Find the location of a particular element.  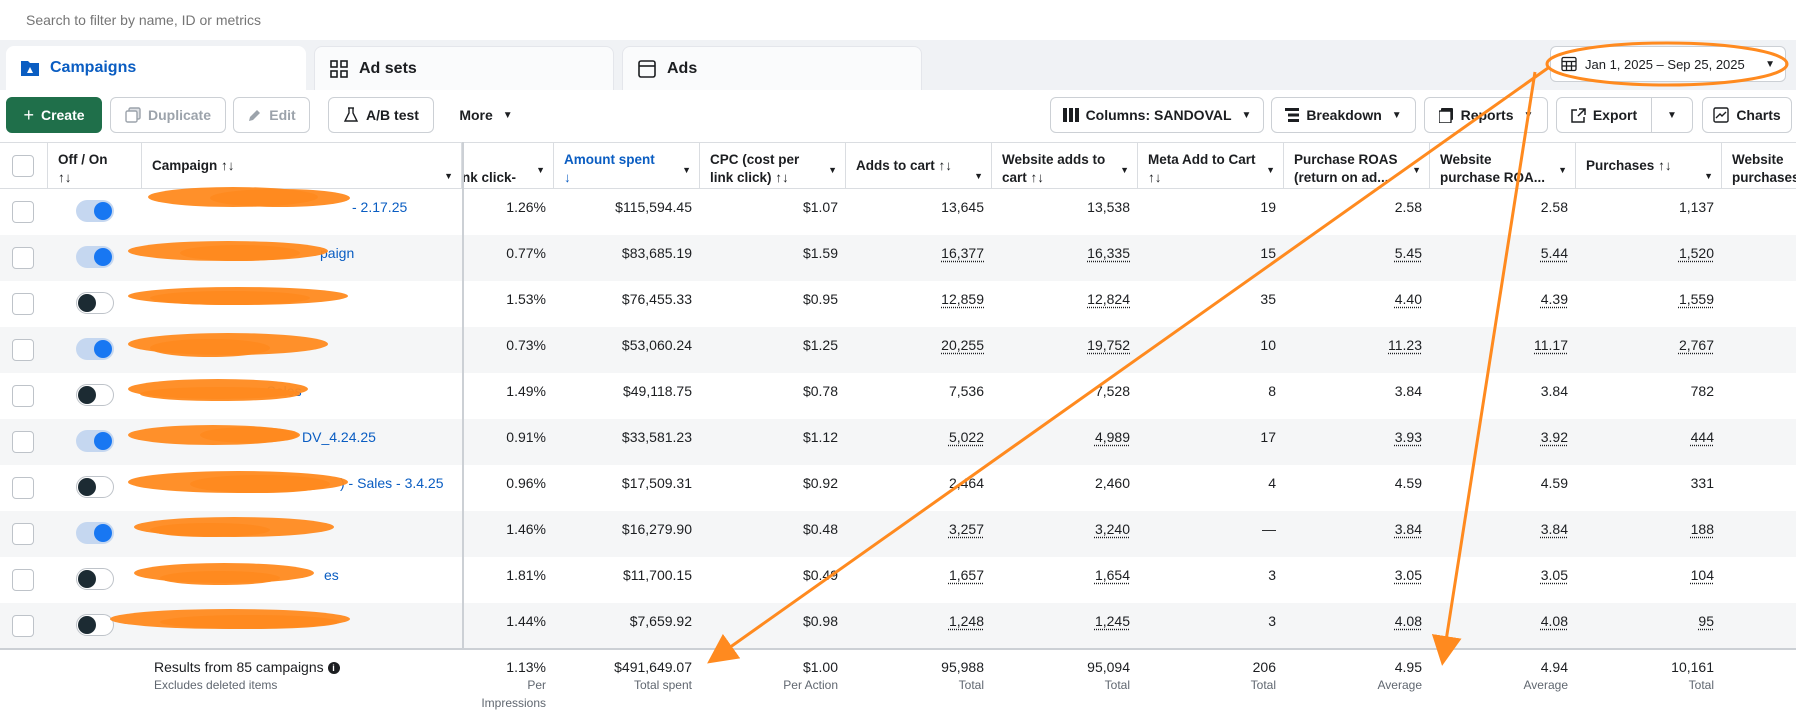

select-all-checkbox is located at coordinates (23, 166).